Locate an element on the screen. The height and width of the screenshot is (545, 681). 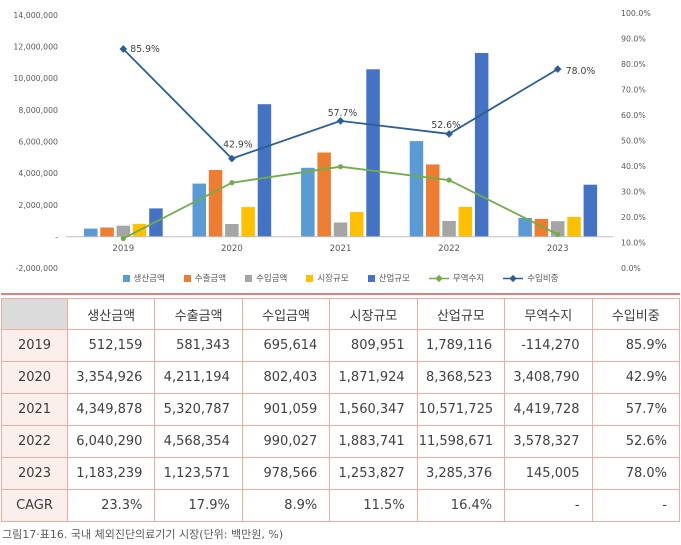
table-cell: 990,027 is located at coordinates (286, 441).